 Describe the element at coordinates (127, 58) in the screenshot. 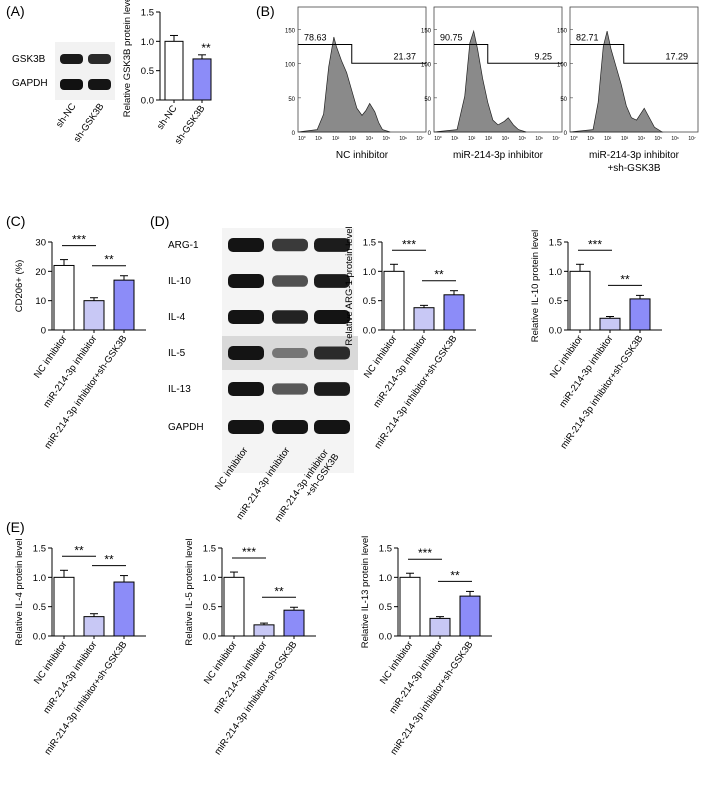

I see `y-axis-label: Relative GSK3B protein level` at that location.